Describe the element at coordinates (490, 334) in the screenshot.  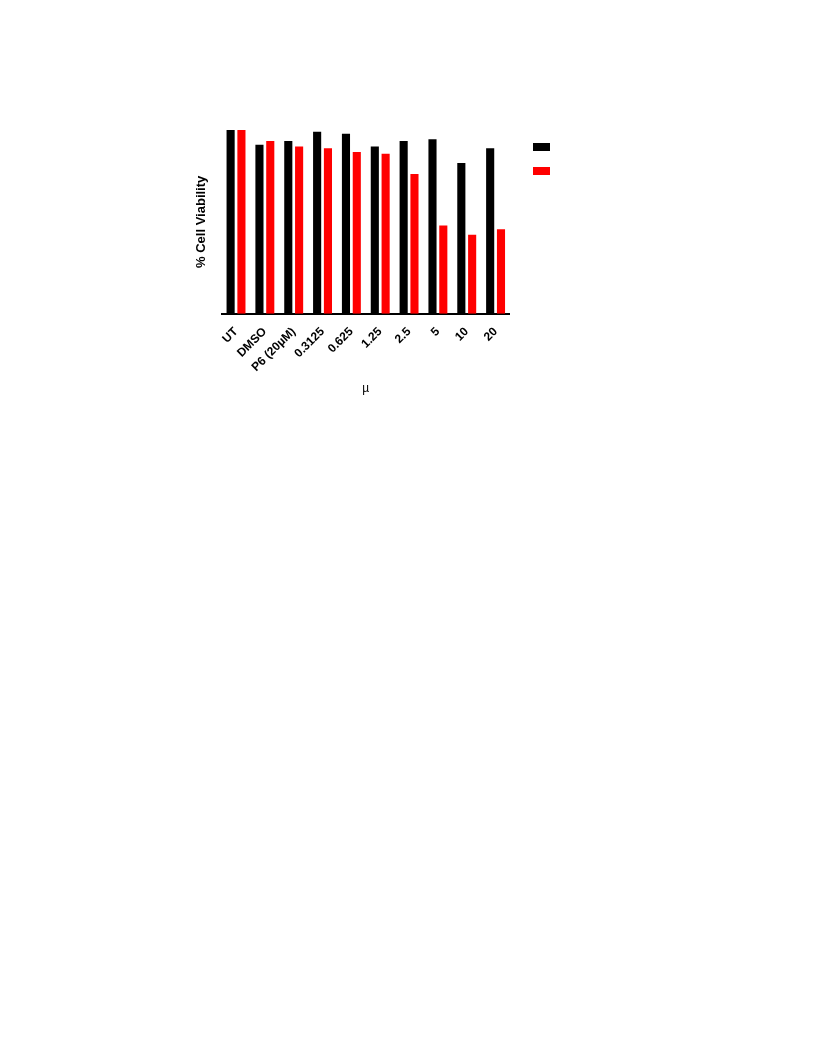
I see `x-tick-label: 20` at that location.